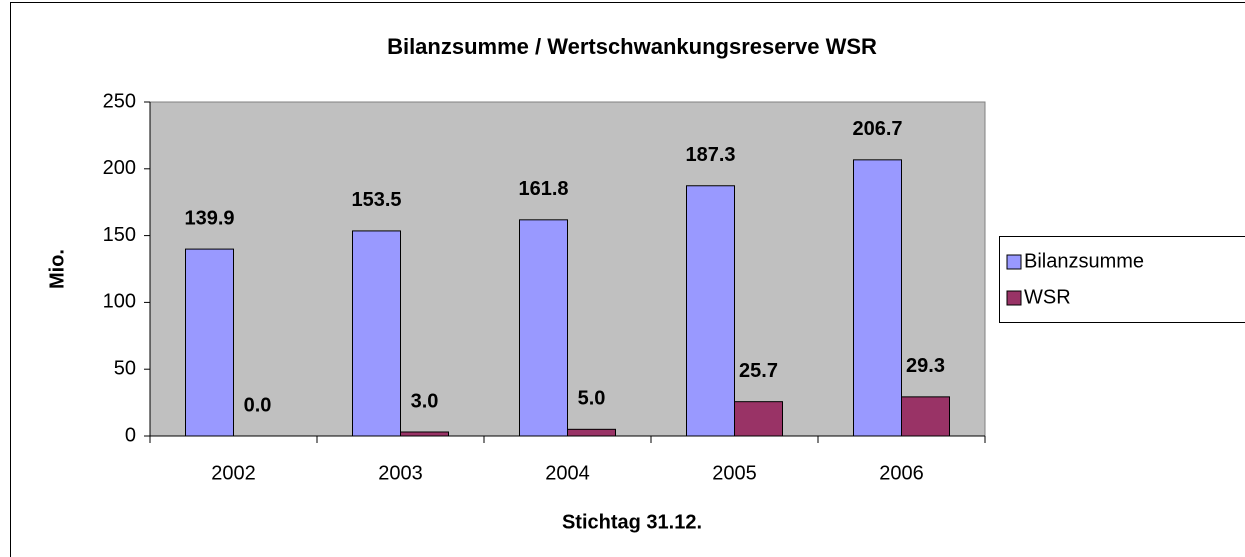 The height and width of the screenshot is (557, 1245). Describe the element at coordinates (1084, 261) in the screenshot. I see `legend-label: Bilanzsumme` at that location.